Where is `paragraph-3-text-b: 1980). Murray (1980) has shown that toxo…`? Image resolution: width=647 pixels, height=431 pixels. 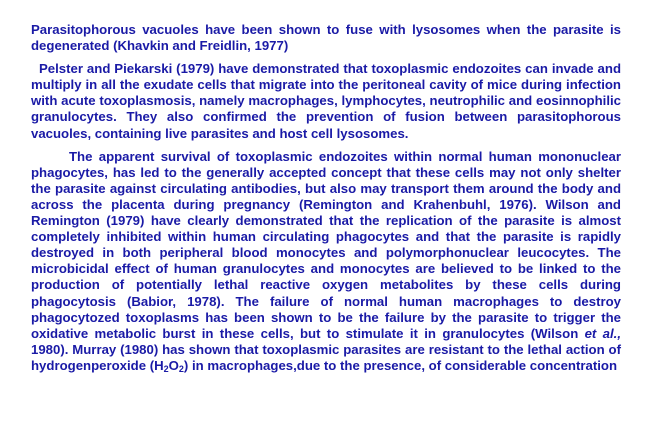
paragraph-3-text-b: 1980). Murray (1980) has shown that toxo… is located at coordinates (326, 357).